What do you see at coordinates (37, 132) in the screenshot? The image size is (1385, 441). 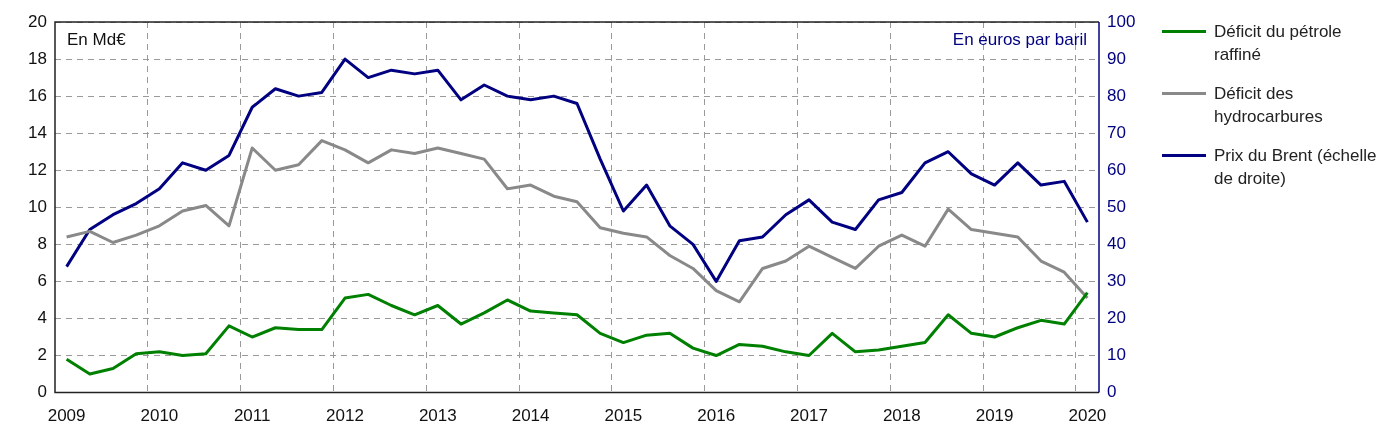 I see `y-tick-label: 14` at bounding box center [37, 132].